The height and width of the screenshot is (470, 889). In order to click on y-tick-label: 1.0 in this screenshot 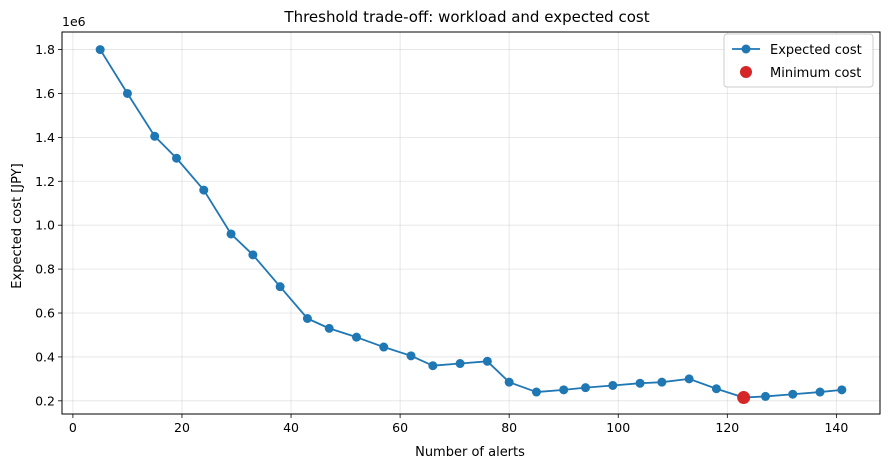, I will do `click(45, 225)`.